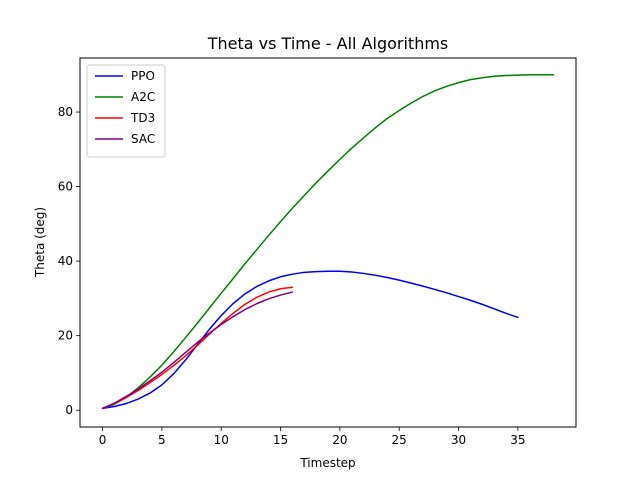  I want to click on y-tick-label: 0, so click(69, 410).